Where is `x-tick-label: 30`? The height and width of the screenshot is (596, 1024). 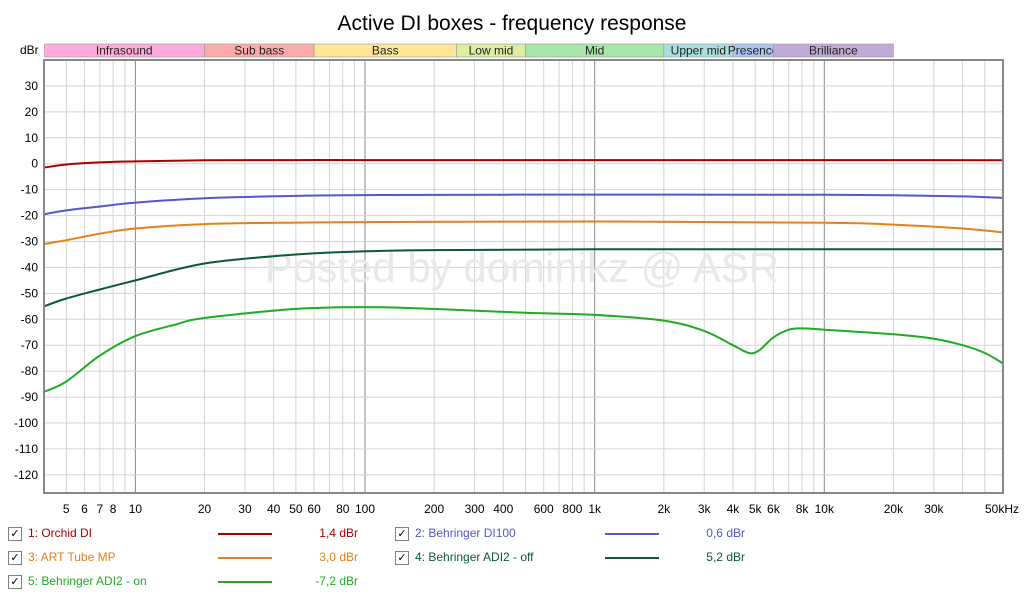
x-tick-label: 30 is located at coordinates (245, 509).